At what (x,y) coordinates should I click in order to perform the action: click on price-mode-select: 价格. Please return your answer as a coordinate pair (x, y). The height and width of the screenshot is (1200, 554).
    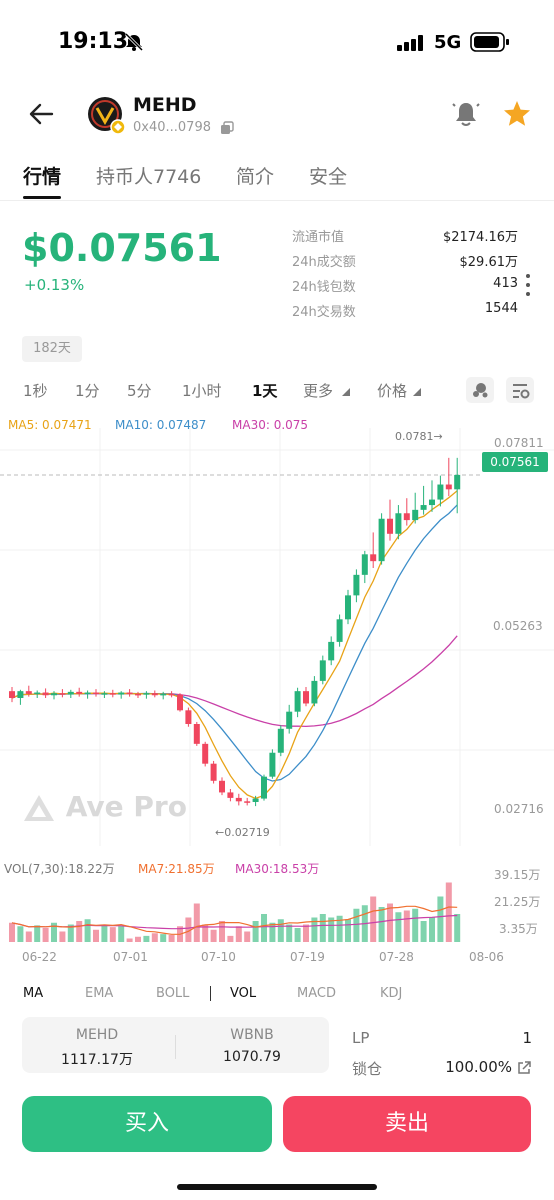
    Looking at the image, I should click on (392, 391).